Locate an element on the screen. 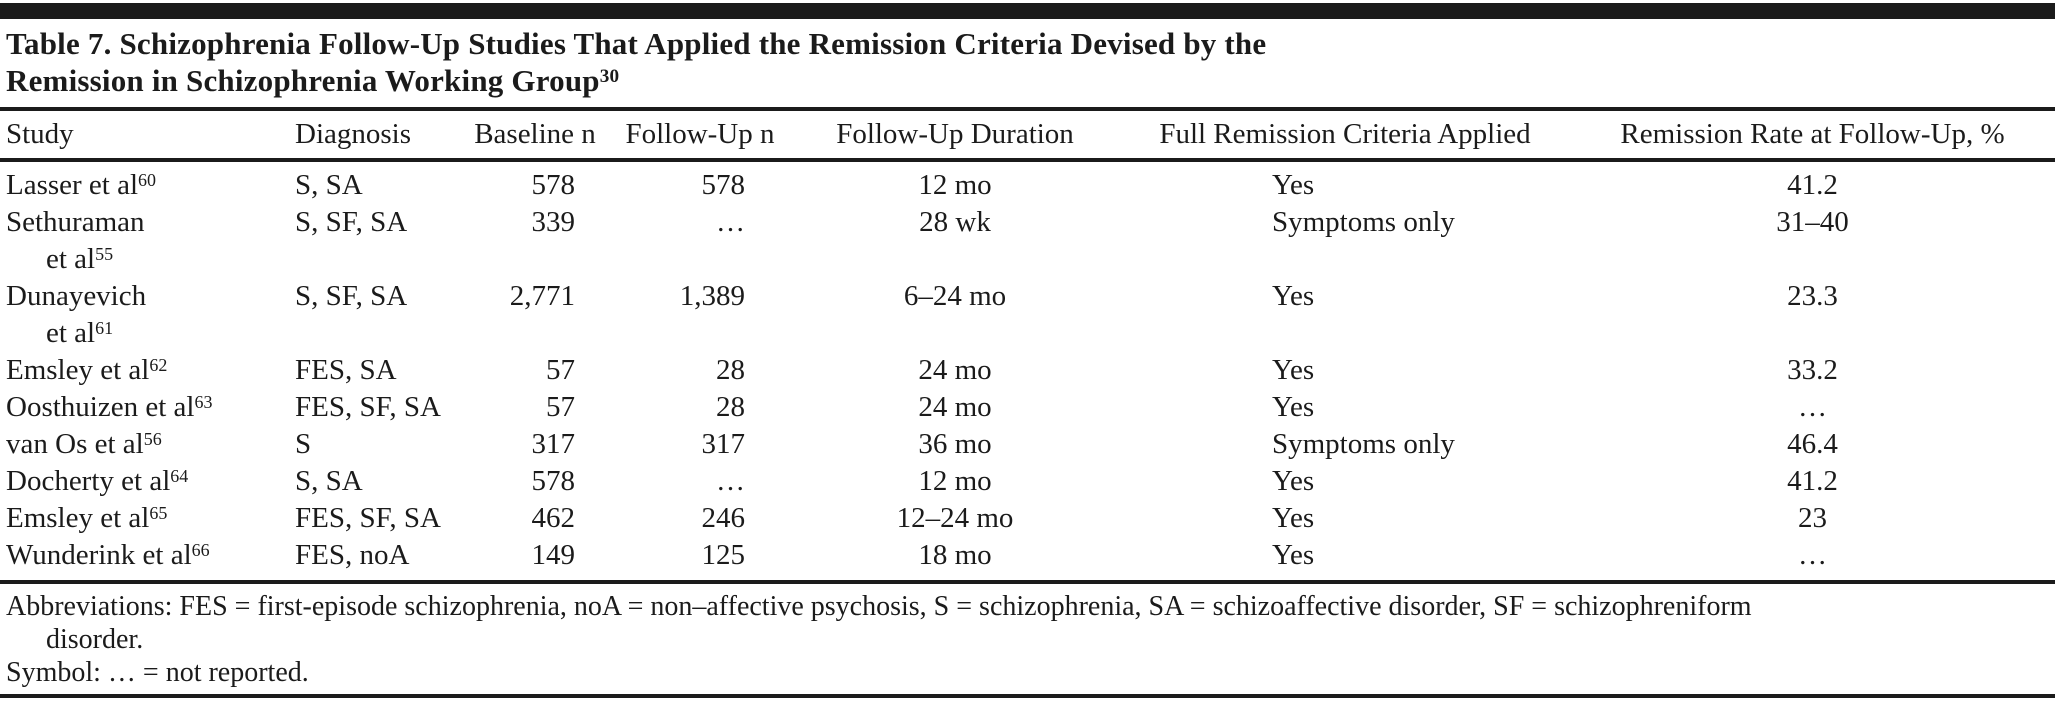 Image resolution: width=2055 pixels, height=705 pixels. cell-study: Dunayevich et al61 is located at coordinates (145, 315).